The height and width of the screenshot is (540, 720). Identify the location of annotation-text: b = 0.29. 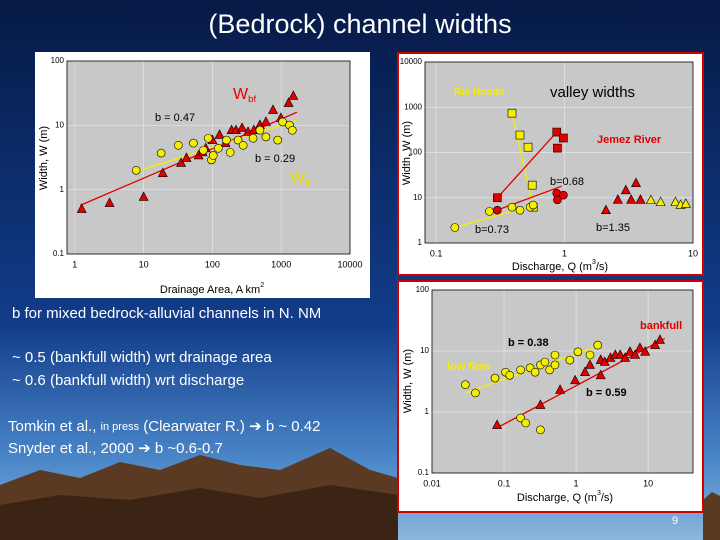
(275, 159).